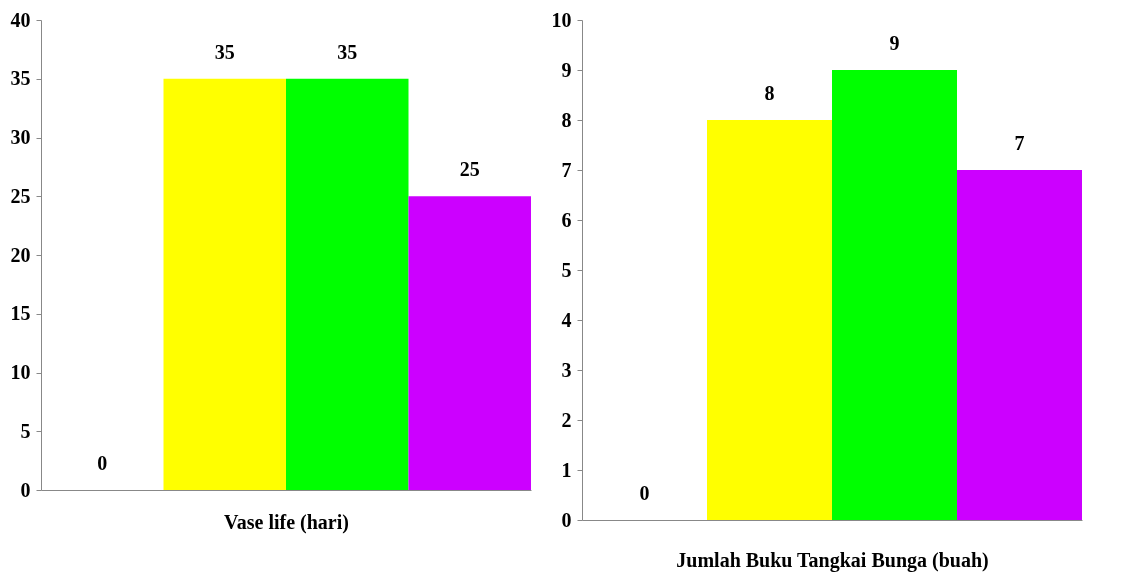 The width and height of the screenshot is (1131, 588). Describe the element at coordinates (566, 69) in the screenshot. I see `y-tick-label: 9` at that location.